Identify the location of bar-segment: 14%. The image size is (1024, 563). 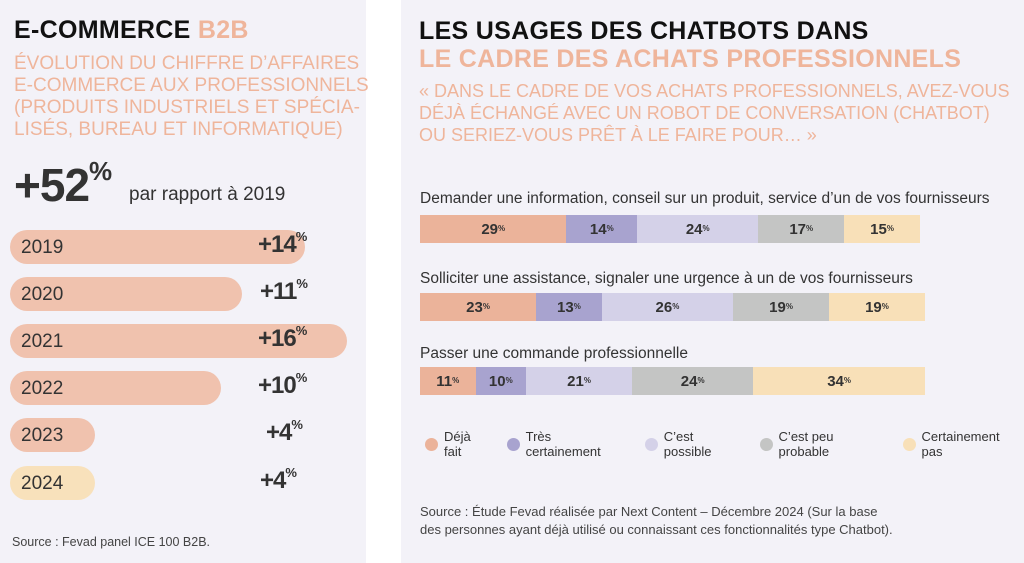
(602, 229).